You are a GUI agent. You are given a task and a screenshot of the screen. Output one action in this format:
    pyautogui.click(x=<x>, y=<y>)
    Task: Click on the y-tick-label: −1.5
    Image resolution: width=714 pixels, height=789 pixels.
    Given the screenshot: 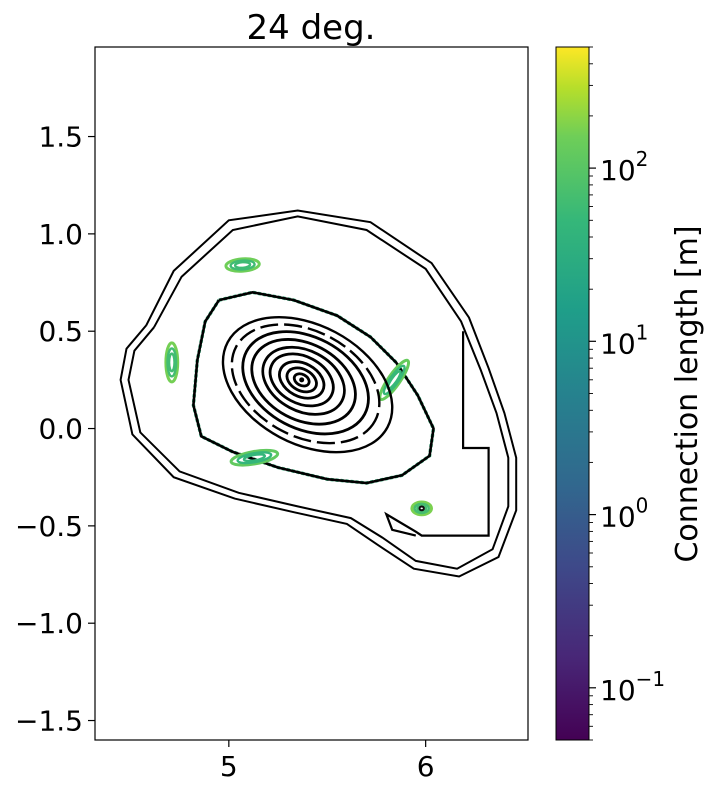 What is the action you would take?
    pyautogui.click(x=49, y=721)
    